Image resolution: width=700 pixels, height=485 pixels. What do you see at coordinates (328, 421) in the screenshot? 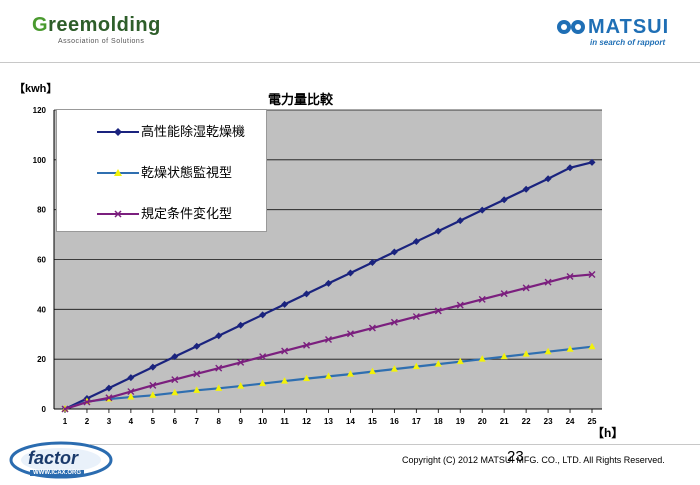
I see `x-tick-label: 13` at bounding box center [328, 421].